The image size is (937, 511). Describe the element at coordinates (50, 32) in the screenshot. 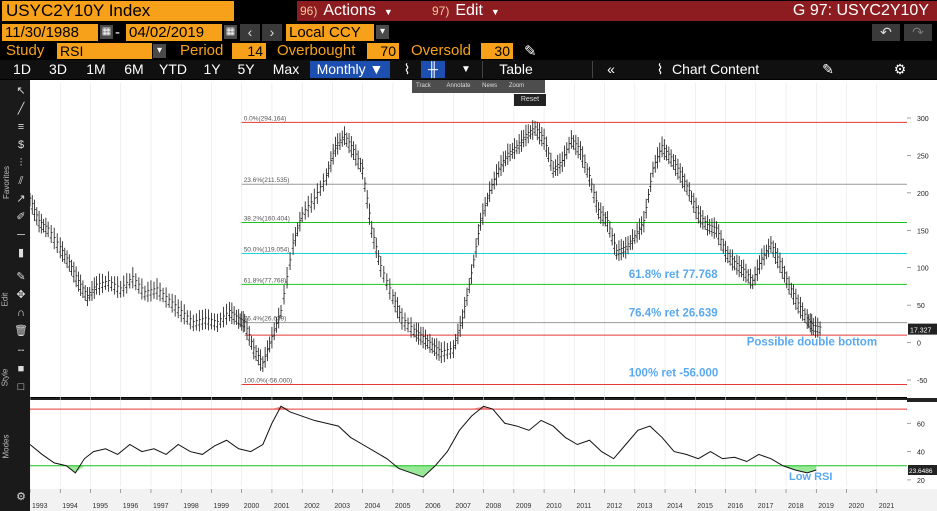

I see `start-date-field: 11/30/1988` at that location.